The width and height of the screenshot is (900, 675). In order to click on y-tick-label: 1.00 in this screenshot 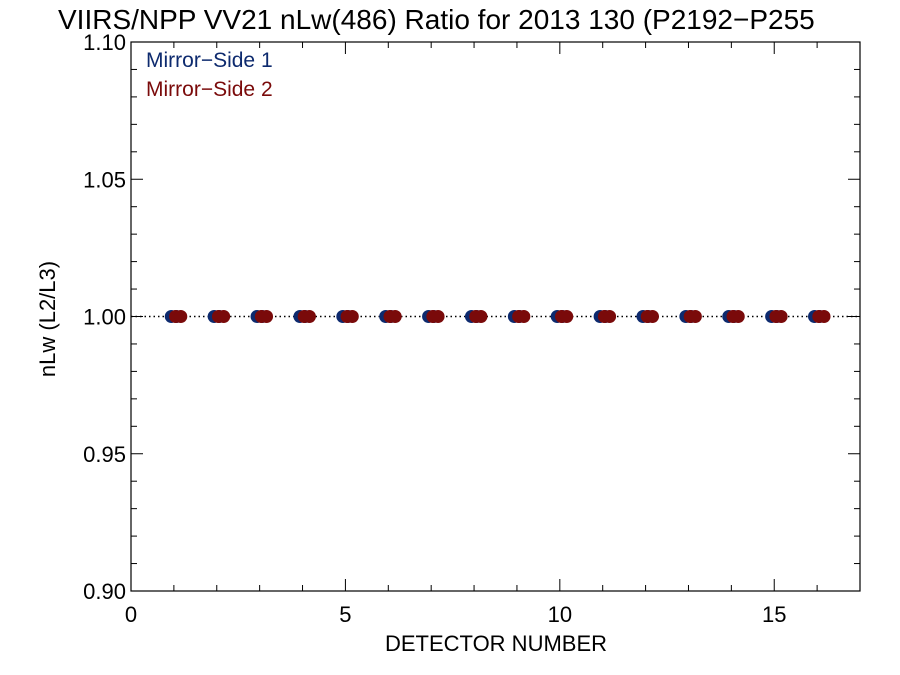, I will do `click(104, 317)`.